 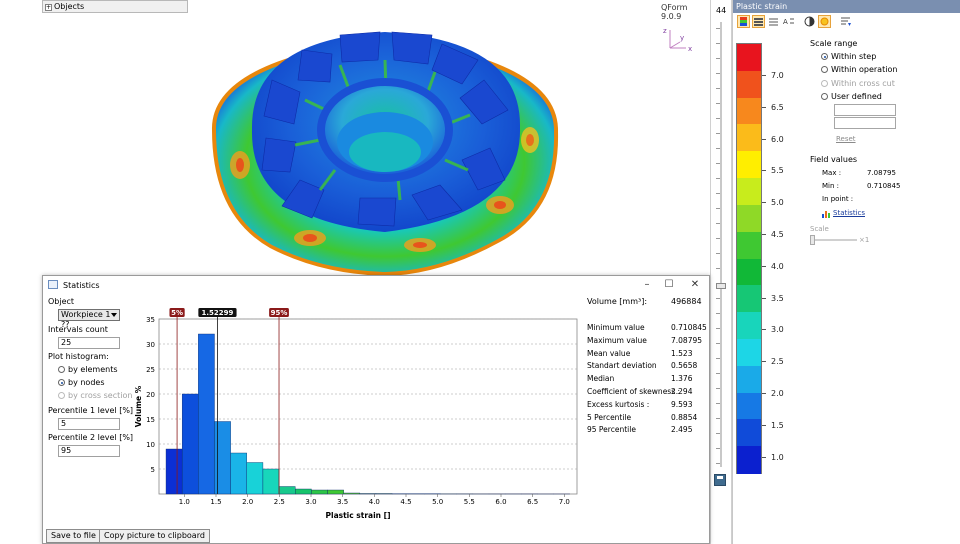 What do you see at coordinates (773, 21) in the screenshot?
I see `scale-lines-icon` at bounding box center [773, 21].